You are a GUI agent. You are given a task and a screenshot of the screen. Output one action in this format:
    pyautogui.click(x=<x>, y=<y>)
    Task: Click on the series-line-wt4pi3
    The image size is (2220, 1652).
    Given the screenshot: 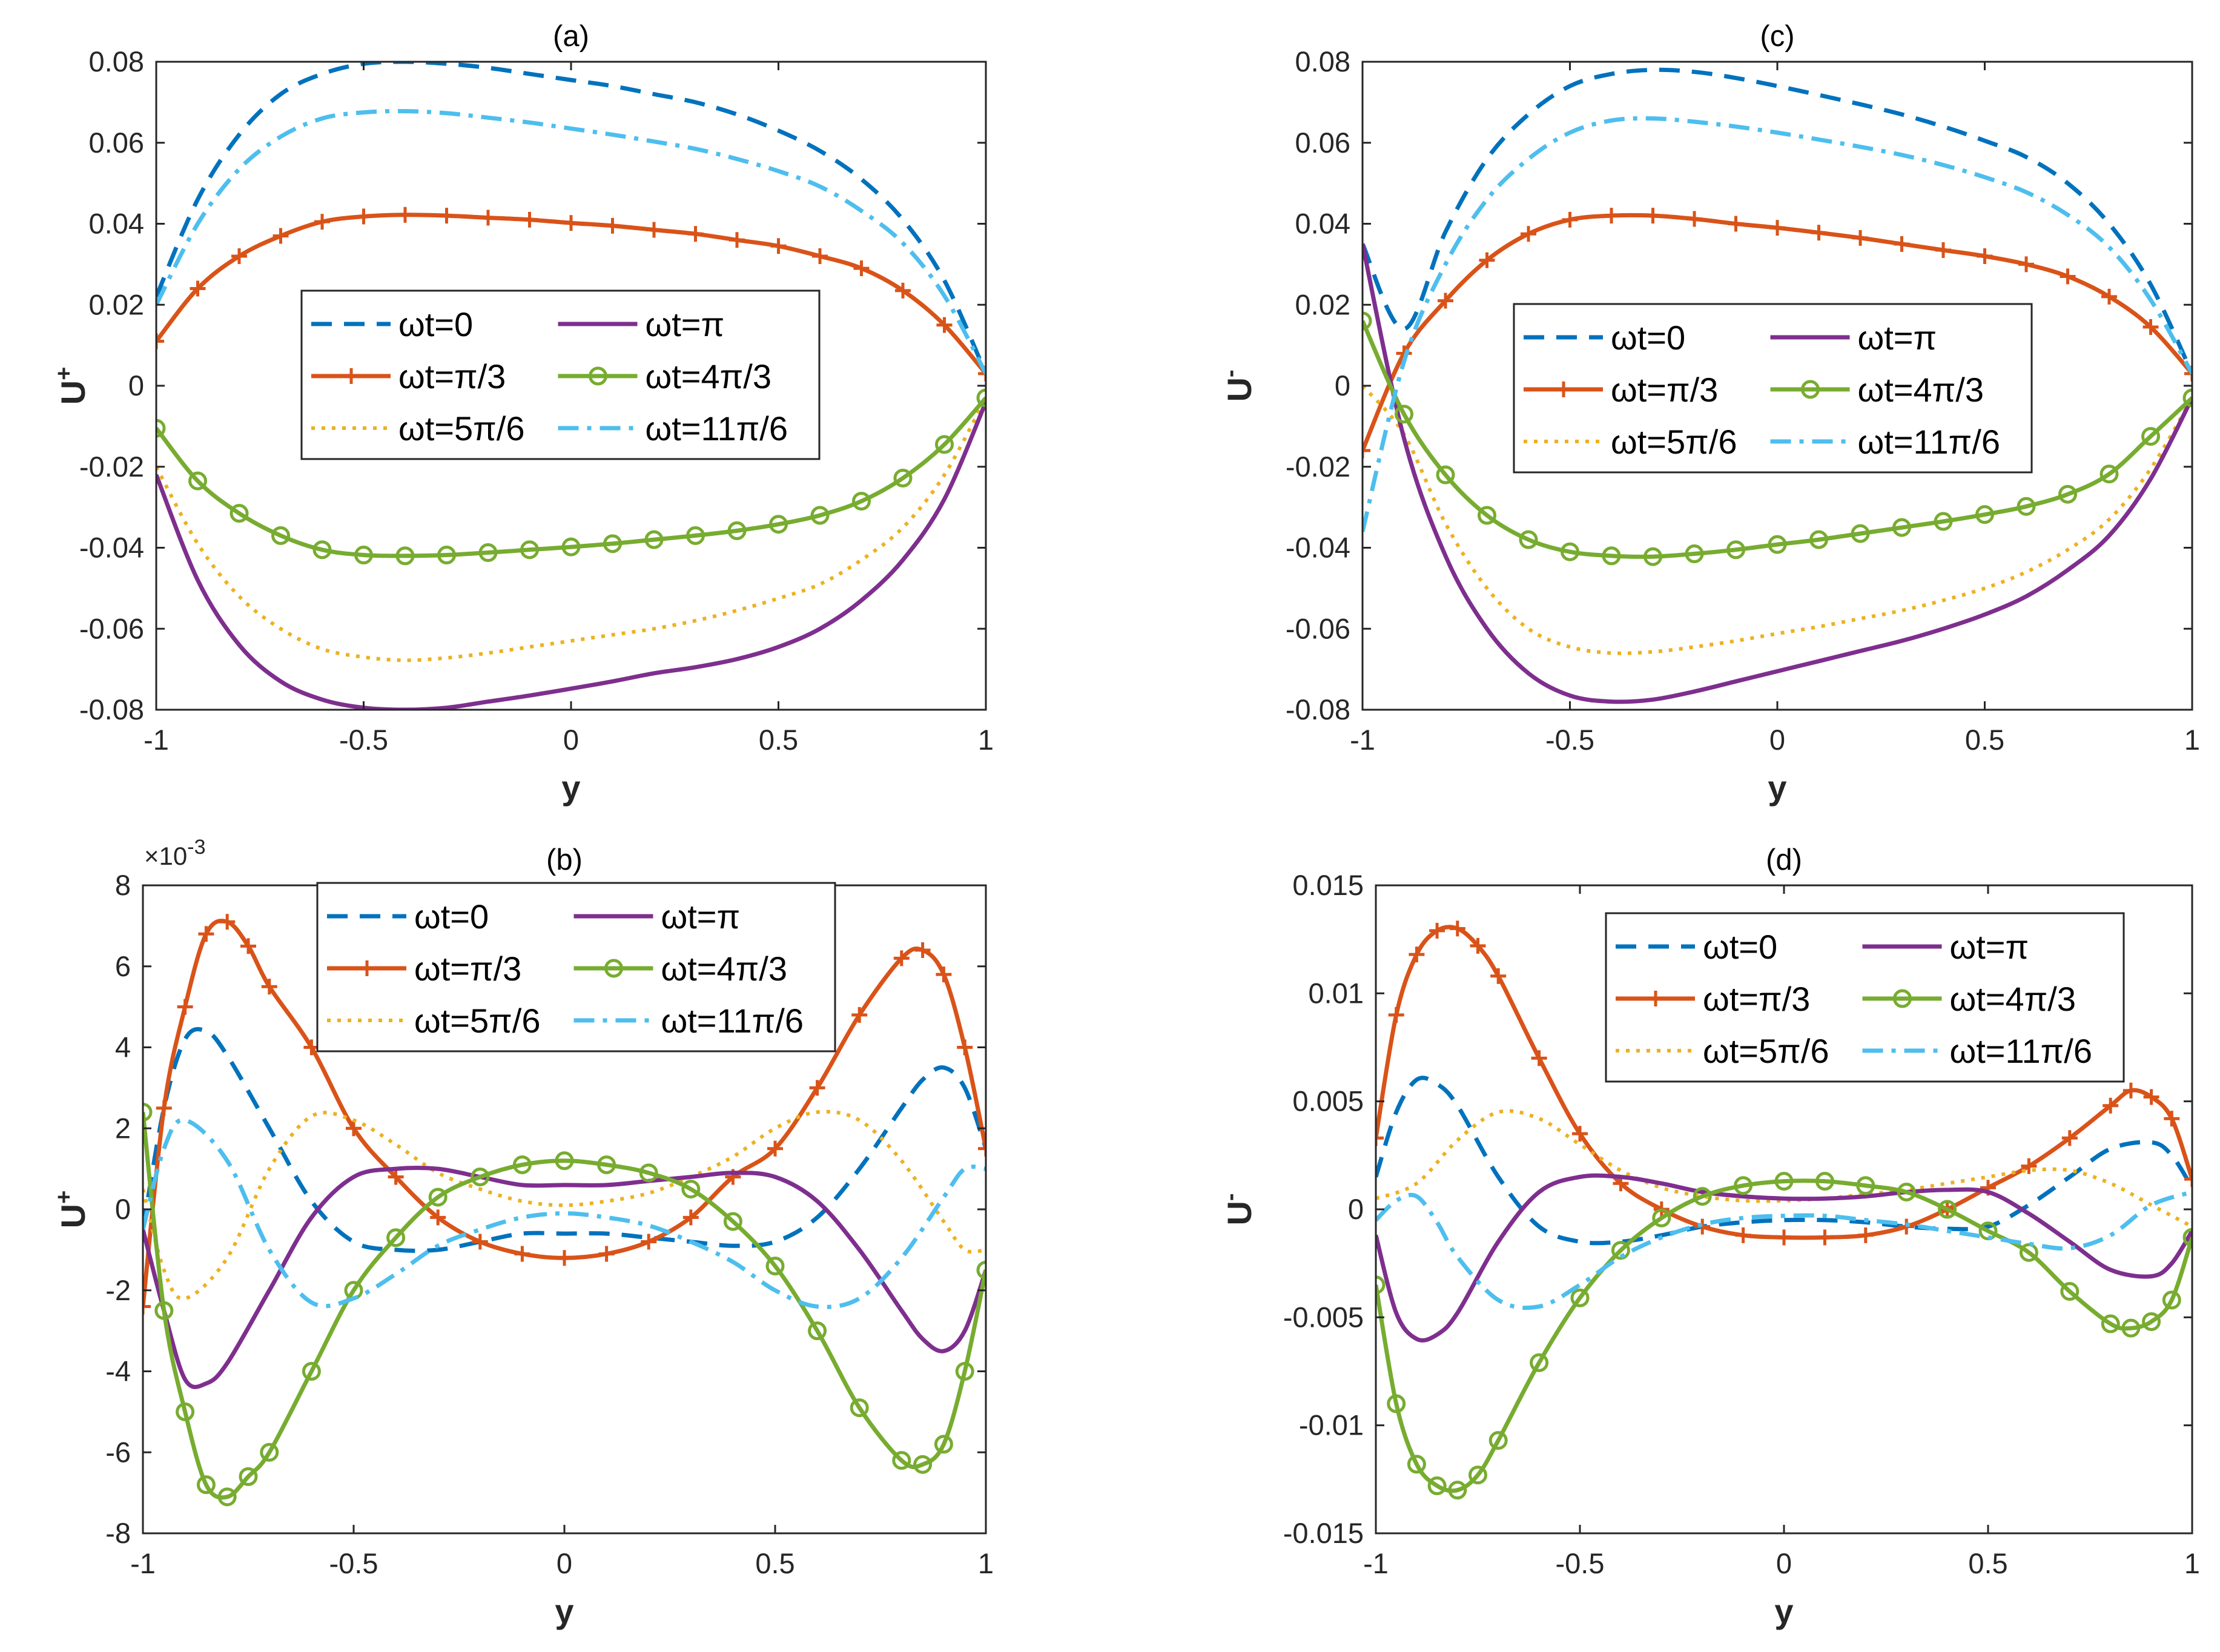 What is the action you would take?
    pyautogui.click(x=571, y=477)
    